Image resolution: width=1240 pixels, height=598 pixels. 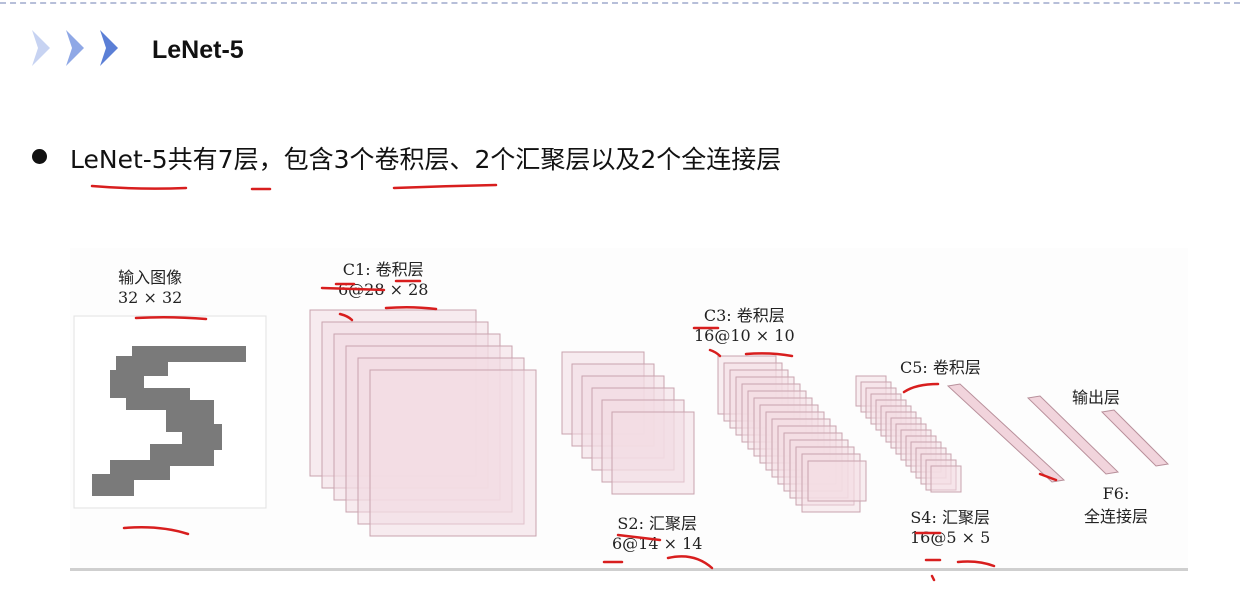 I want to click on digit-five, so click(x=169, y=421).